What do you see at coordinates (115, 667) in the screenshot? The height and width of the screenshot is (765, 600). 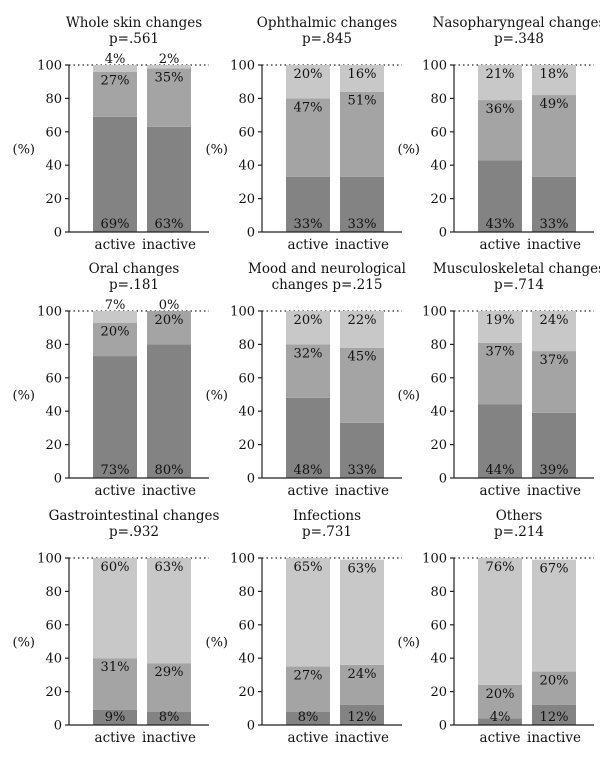 I see `data-label: 31%` at bounding box center [115, 667].